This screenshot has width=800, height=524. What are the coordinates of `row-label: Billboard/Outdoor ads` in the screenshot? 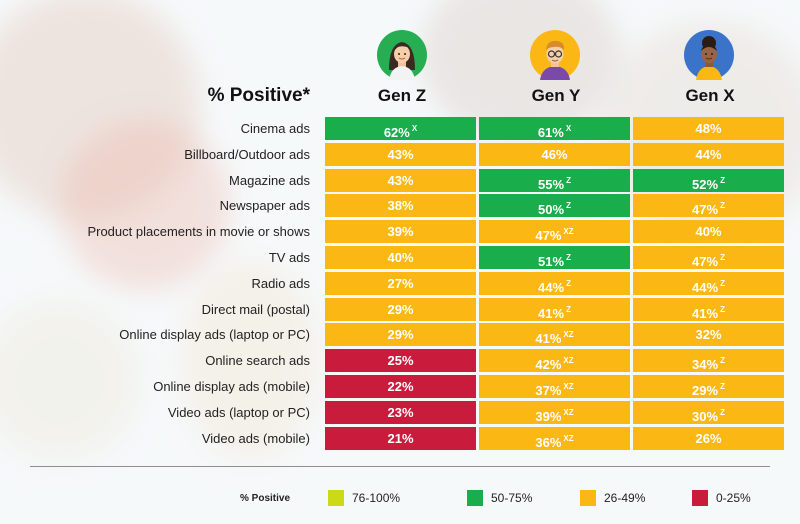 It's located at (247, 154).